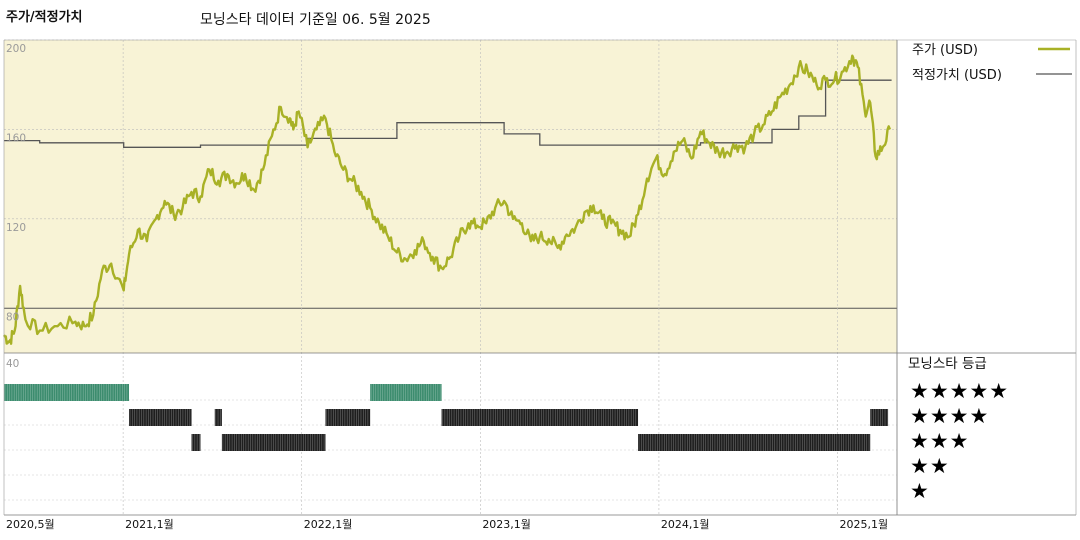 The height and width of the screenshot is (540, 1080). What do you see at coordinates (506, 524) in the screenshot?
I see `x-tick-label: 2023,1월` at bounding box center [506, 524].